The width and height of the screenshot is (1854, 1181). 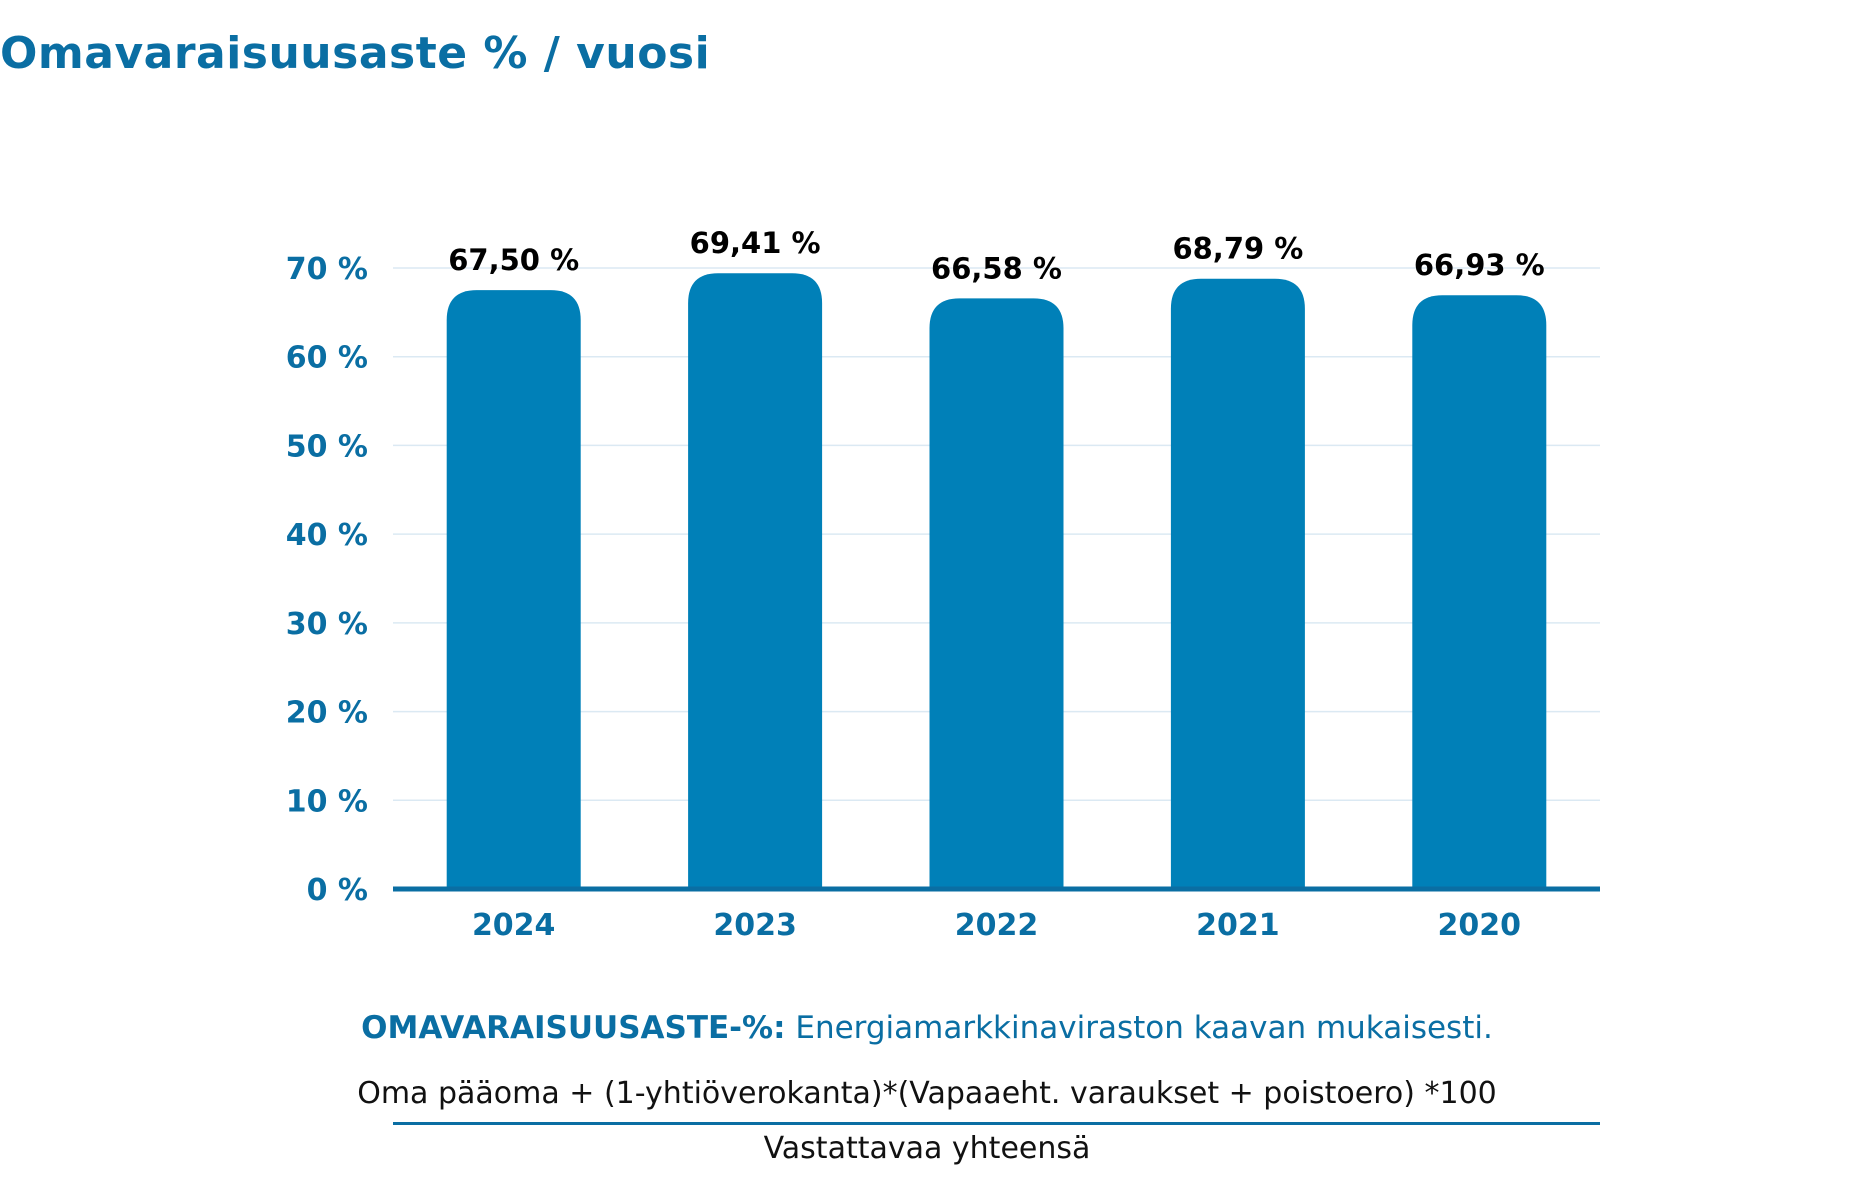 I want to click on y-tick-label: 50 %, so click(x=327, y=446).